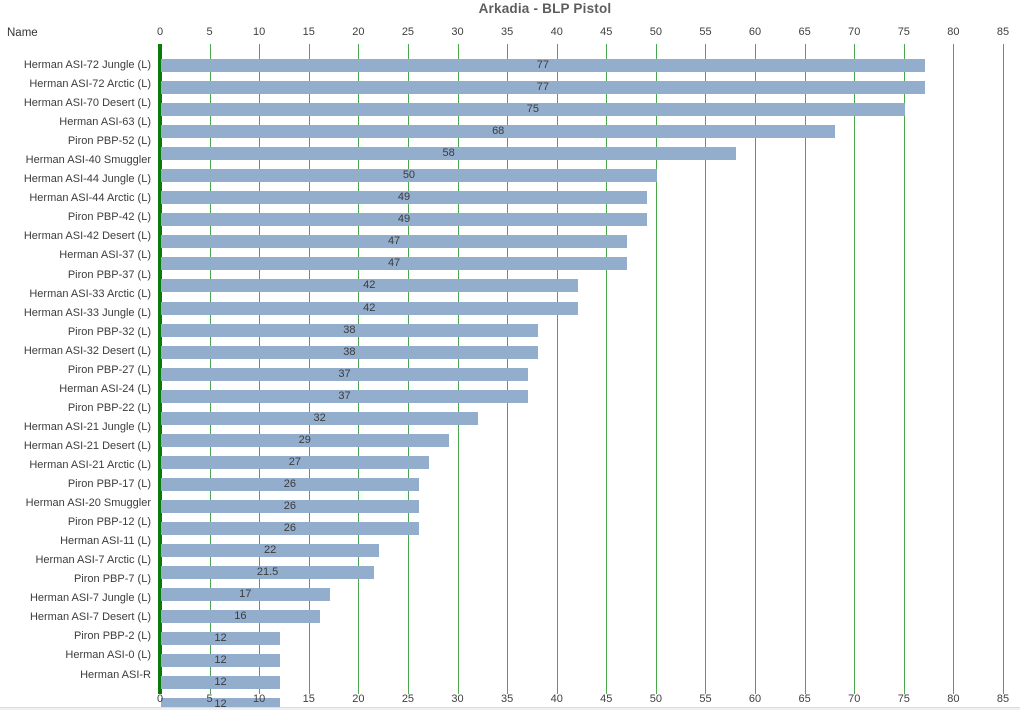 Image resolution: width=1020 pixels, height=710 pixels. What do you see at coordinates (804, 699) in the screenshot?
I see `x-tick-label: 65` at bounding box center [804, 699].